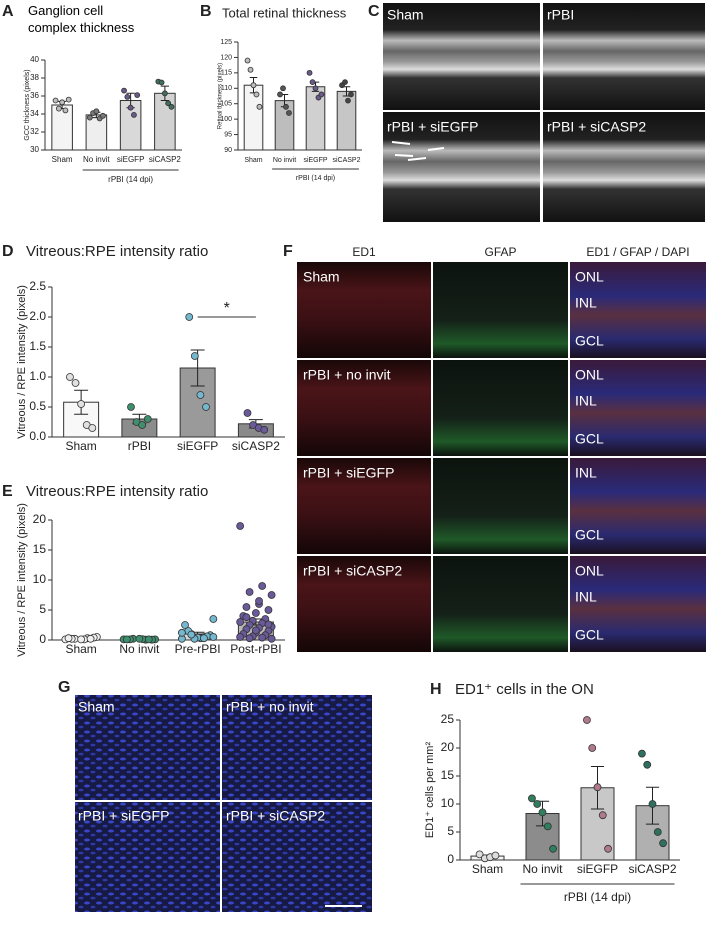 The image size is (708, 948). What do you see at coordinates (42, 609) in the screenshot?
I see `y-tick-label: 5` at bounding box center [42, 609].